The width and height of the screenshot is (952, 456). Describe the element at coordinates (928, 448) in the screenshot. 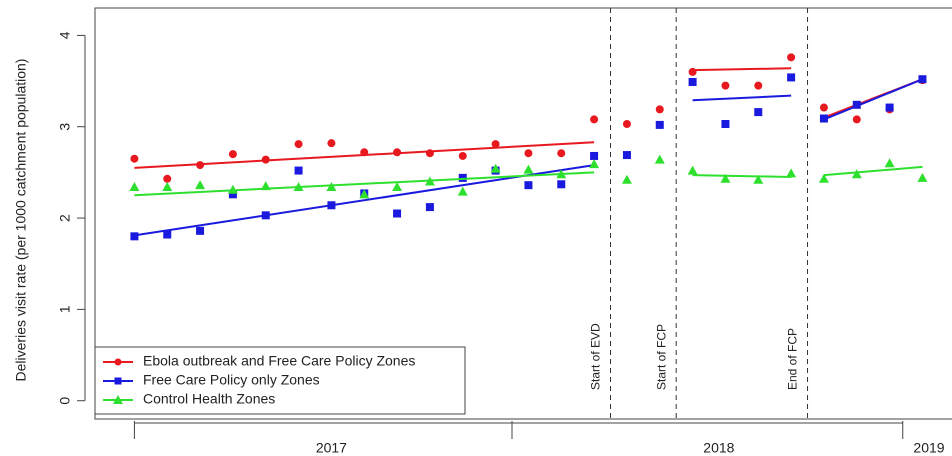

I see `x-year-label: 2019` at that location.